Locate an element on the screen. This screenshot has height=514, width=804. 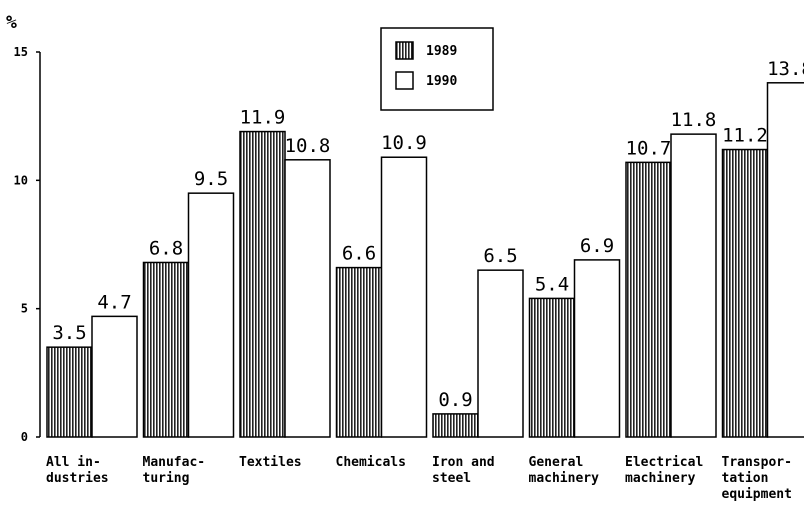
data-label: 9.5 is located at coordinates (211, 179).